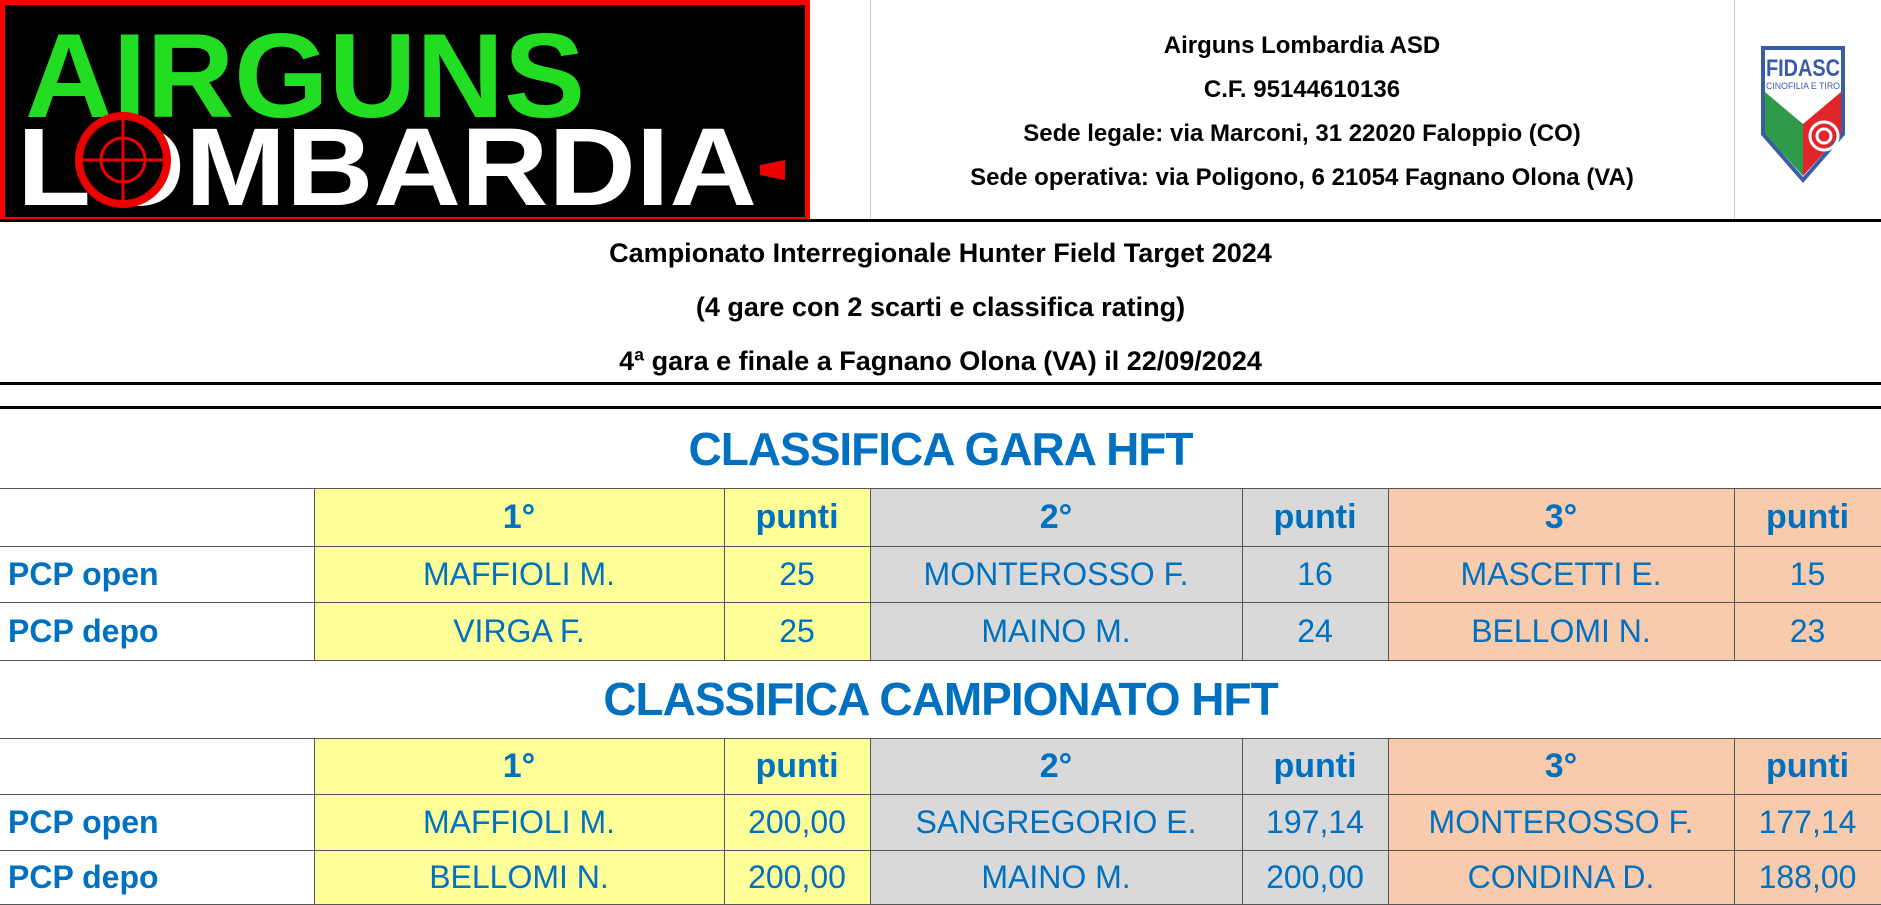  Describe the element at coordinates (1315, 574) in the screenshot. I see `second-points: 16` at that location.